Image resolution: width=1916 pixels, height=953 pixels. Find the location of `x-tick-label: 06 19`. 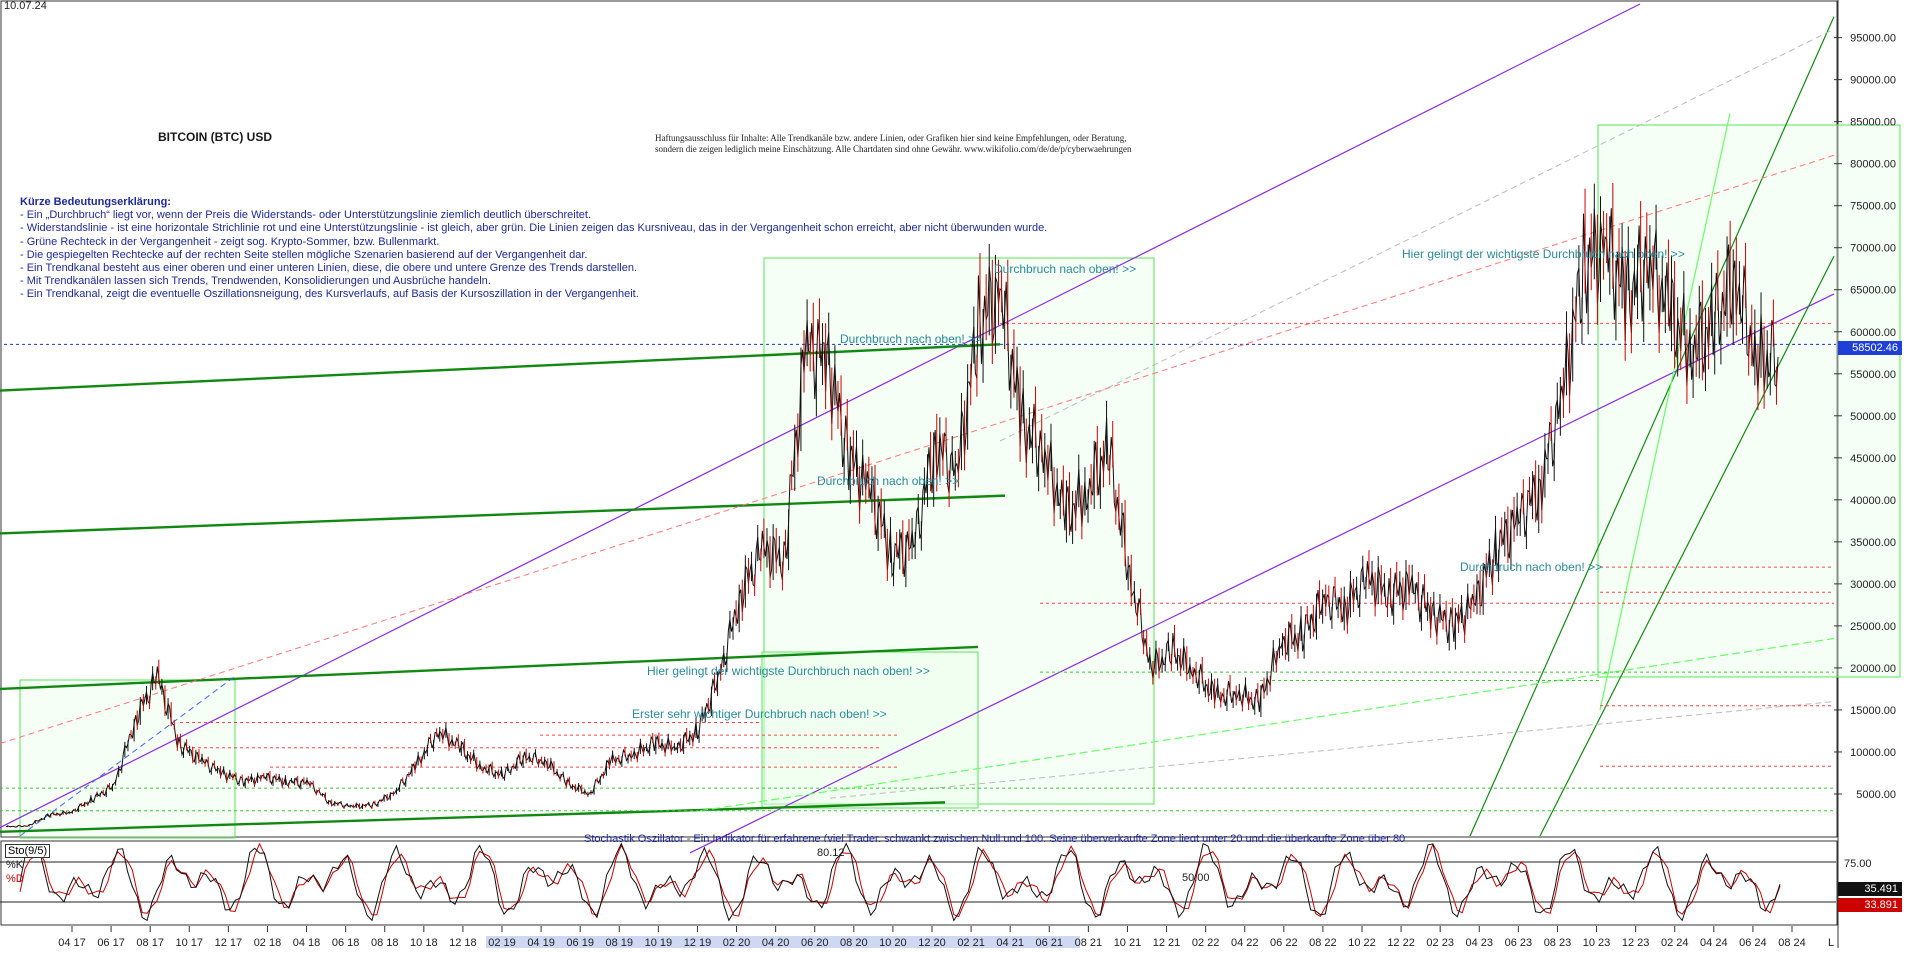

x-tick-label: 06 19 is located at coordinates (580, 942).